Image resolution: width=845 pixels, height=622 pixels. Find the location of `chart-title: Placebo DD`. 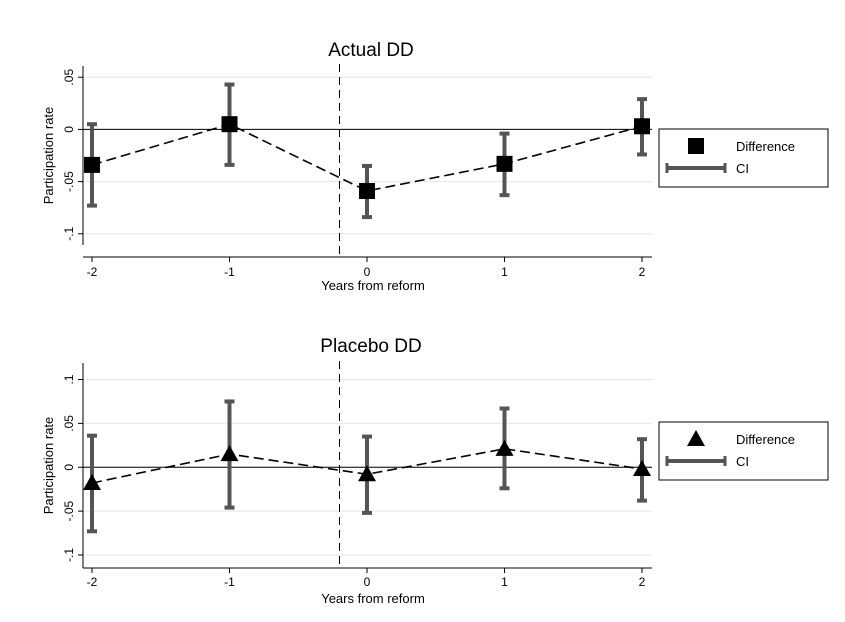

chart-title: Placebo DD is located at coordinates (370, 346).